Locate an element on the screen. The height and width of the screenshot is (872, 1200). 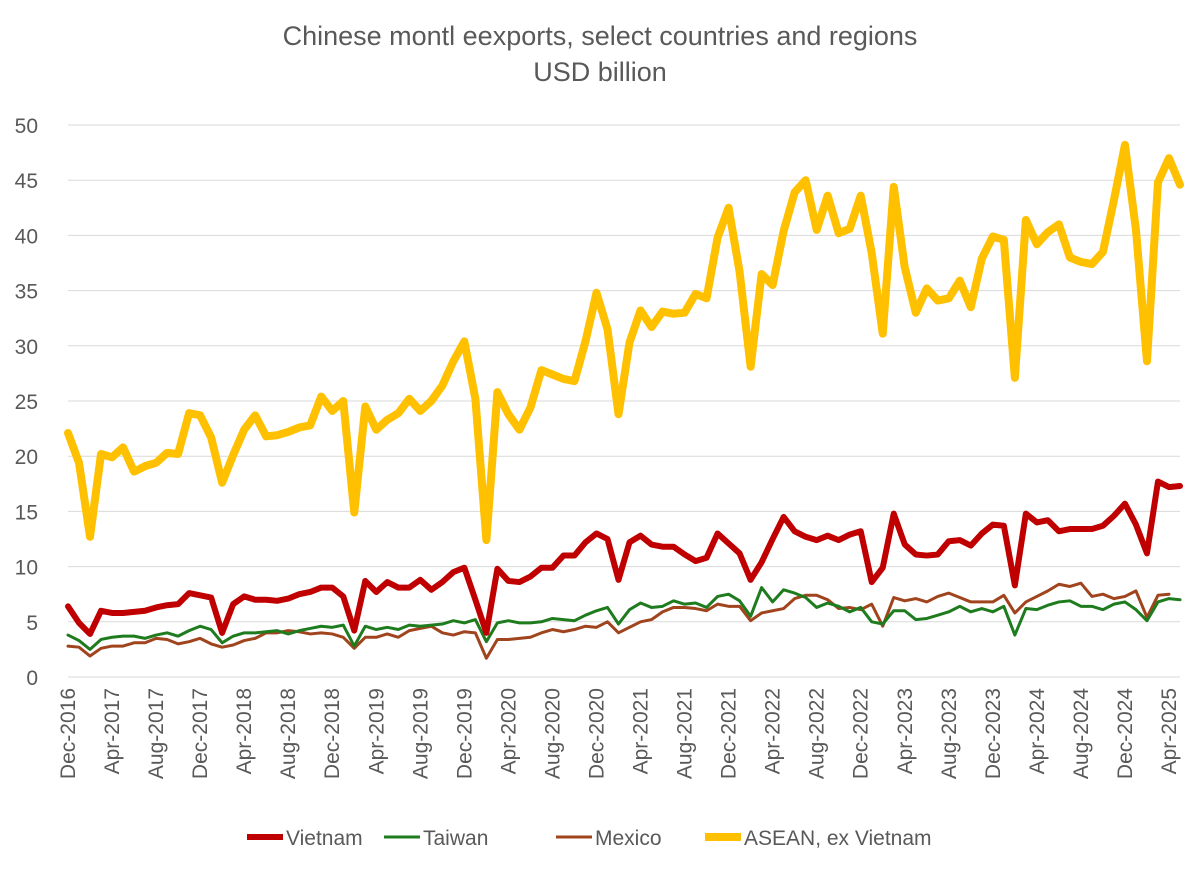
y-tick-label: 20 is located at coordinates (26, 457).